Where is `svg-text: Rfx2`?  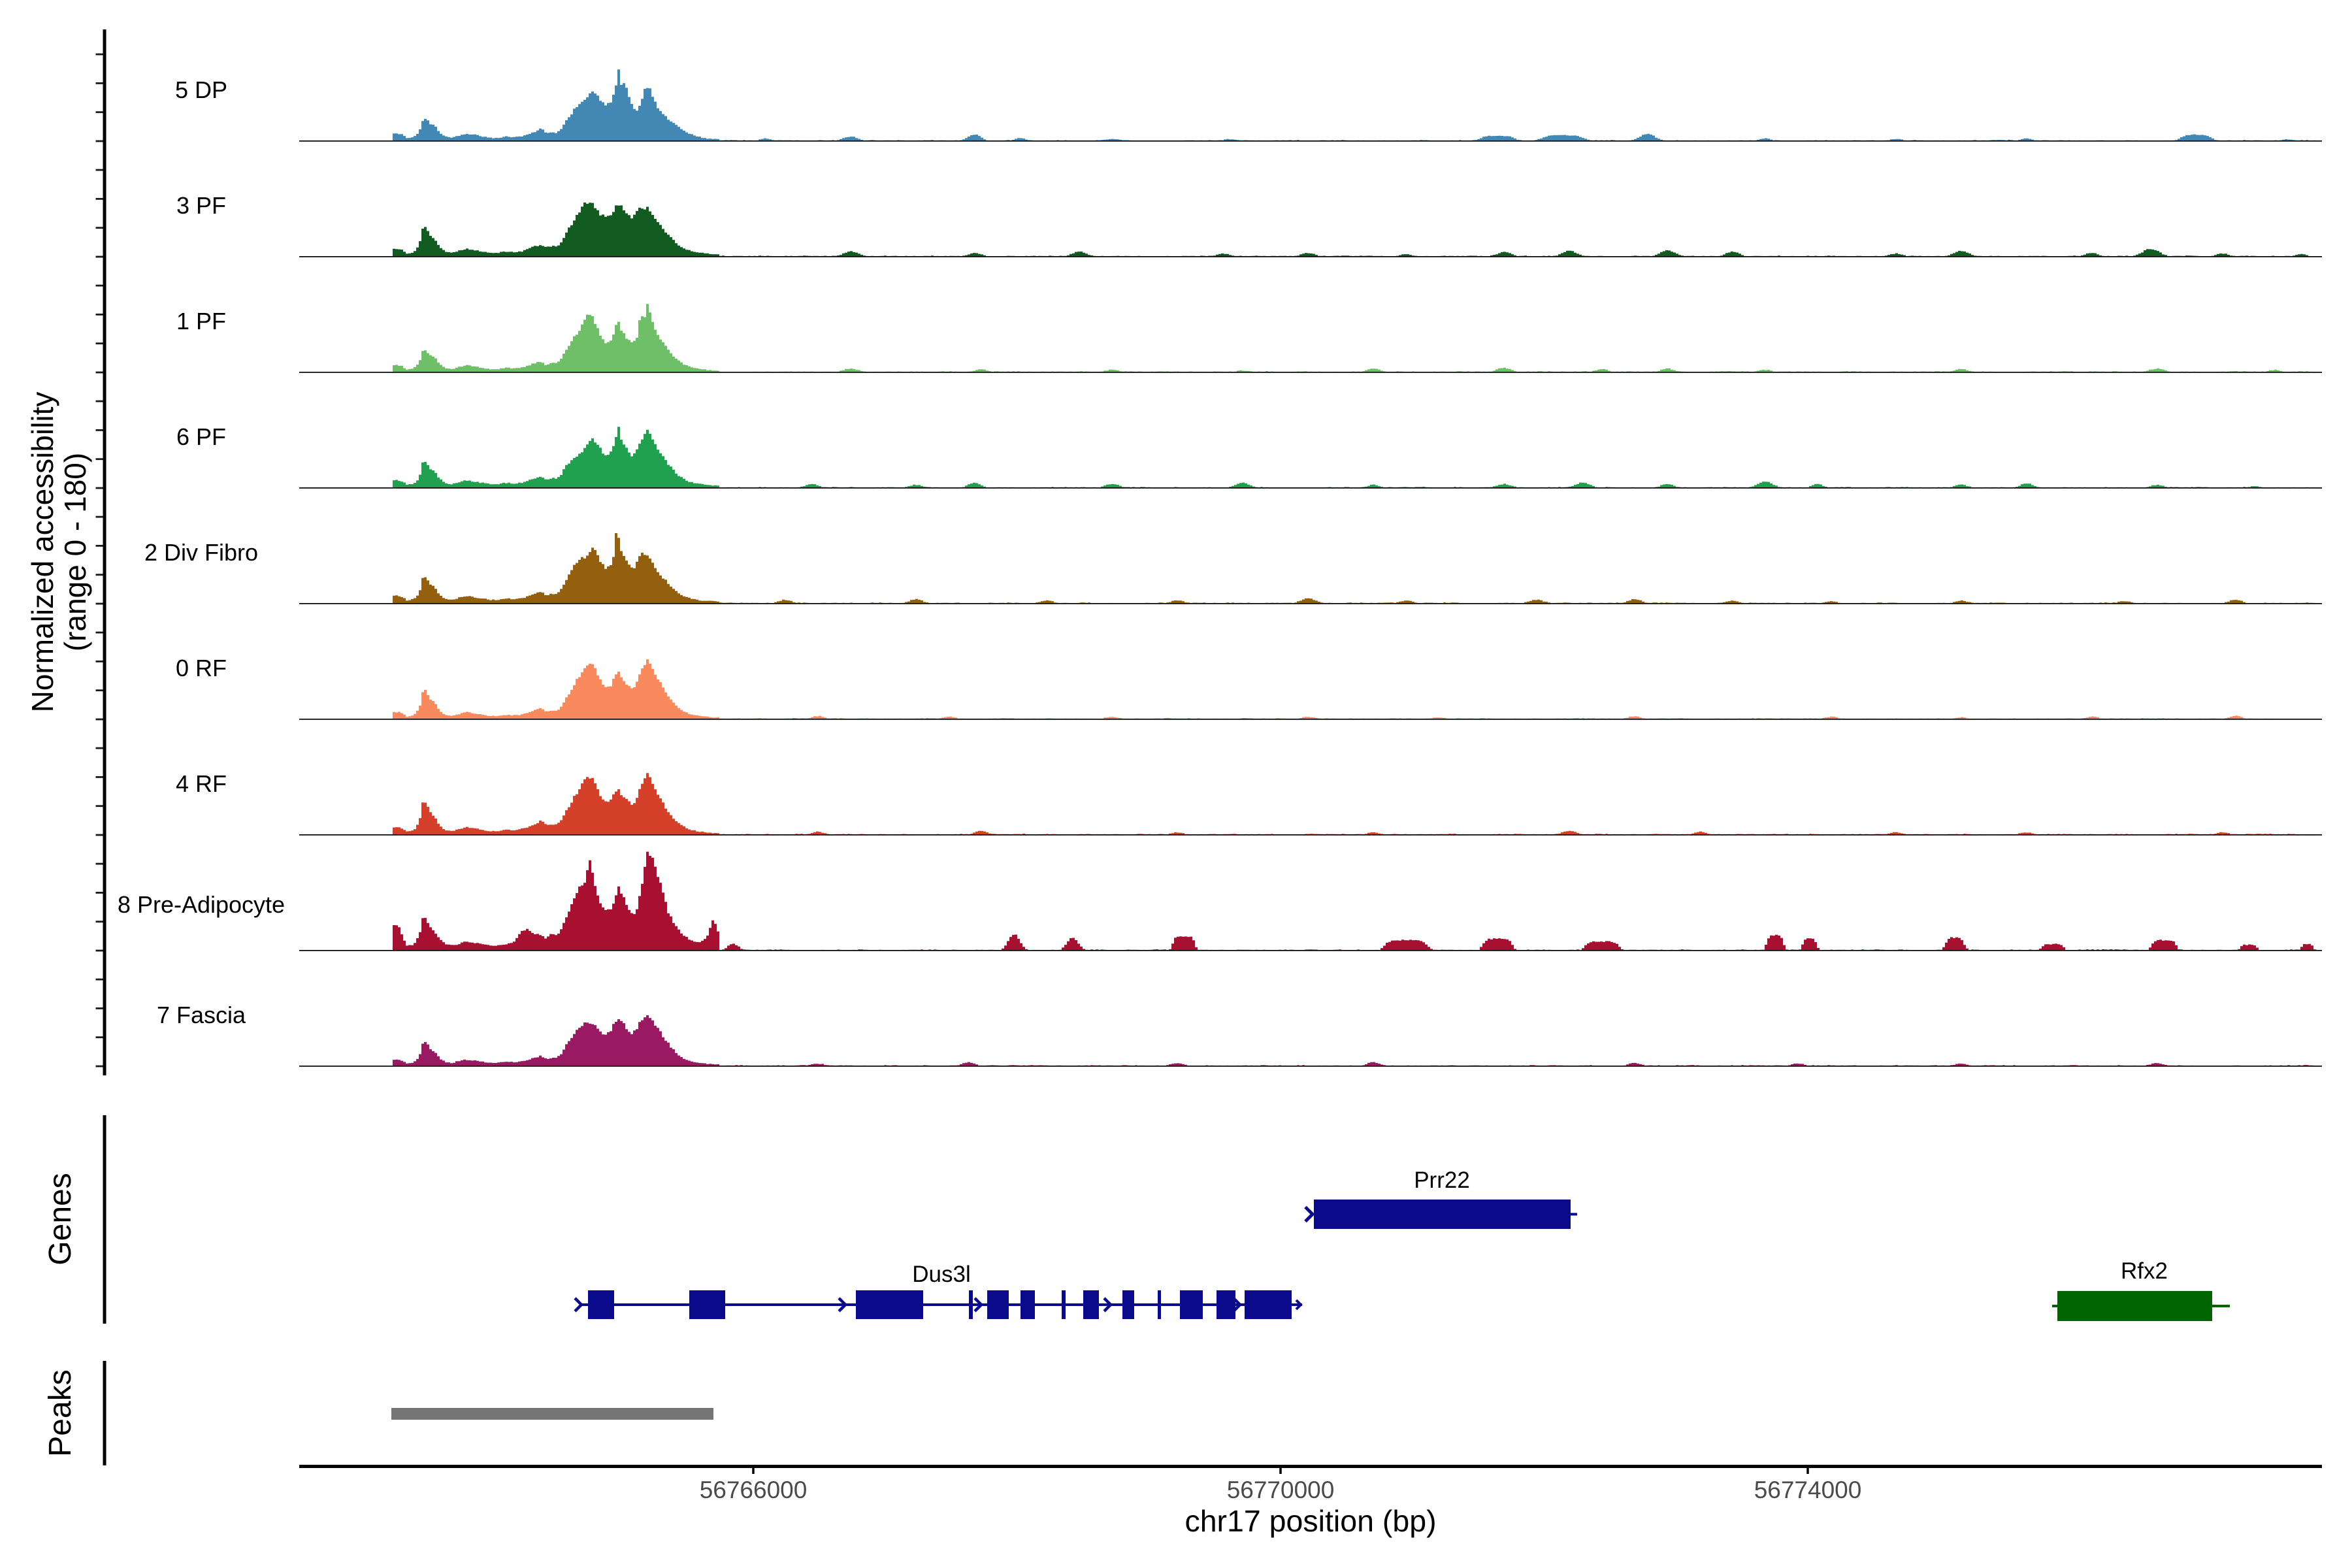
svg-text: Rfx2 is located at coordinates (2144, 1271).